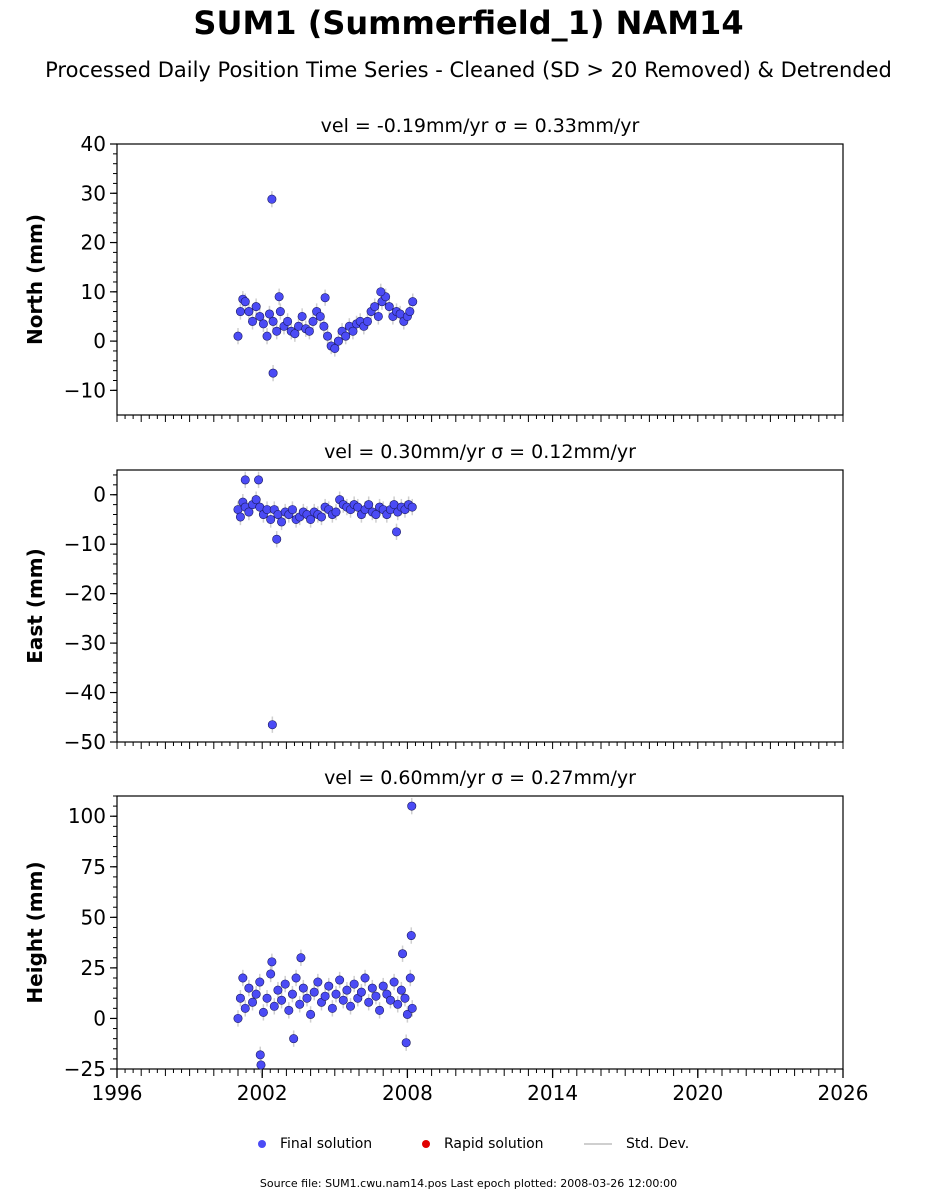 Image resolution: width=937 pixels, height=1200 pixels. What do you see at coordinates (85, 742) in the screenshot?
I see `y-tick-label: −50` at bounding box center [85, 742].